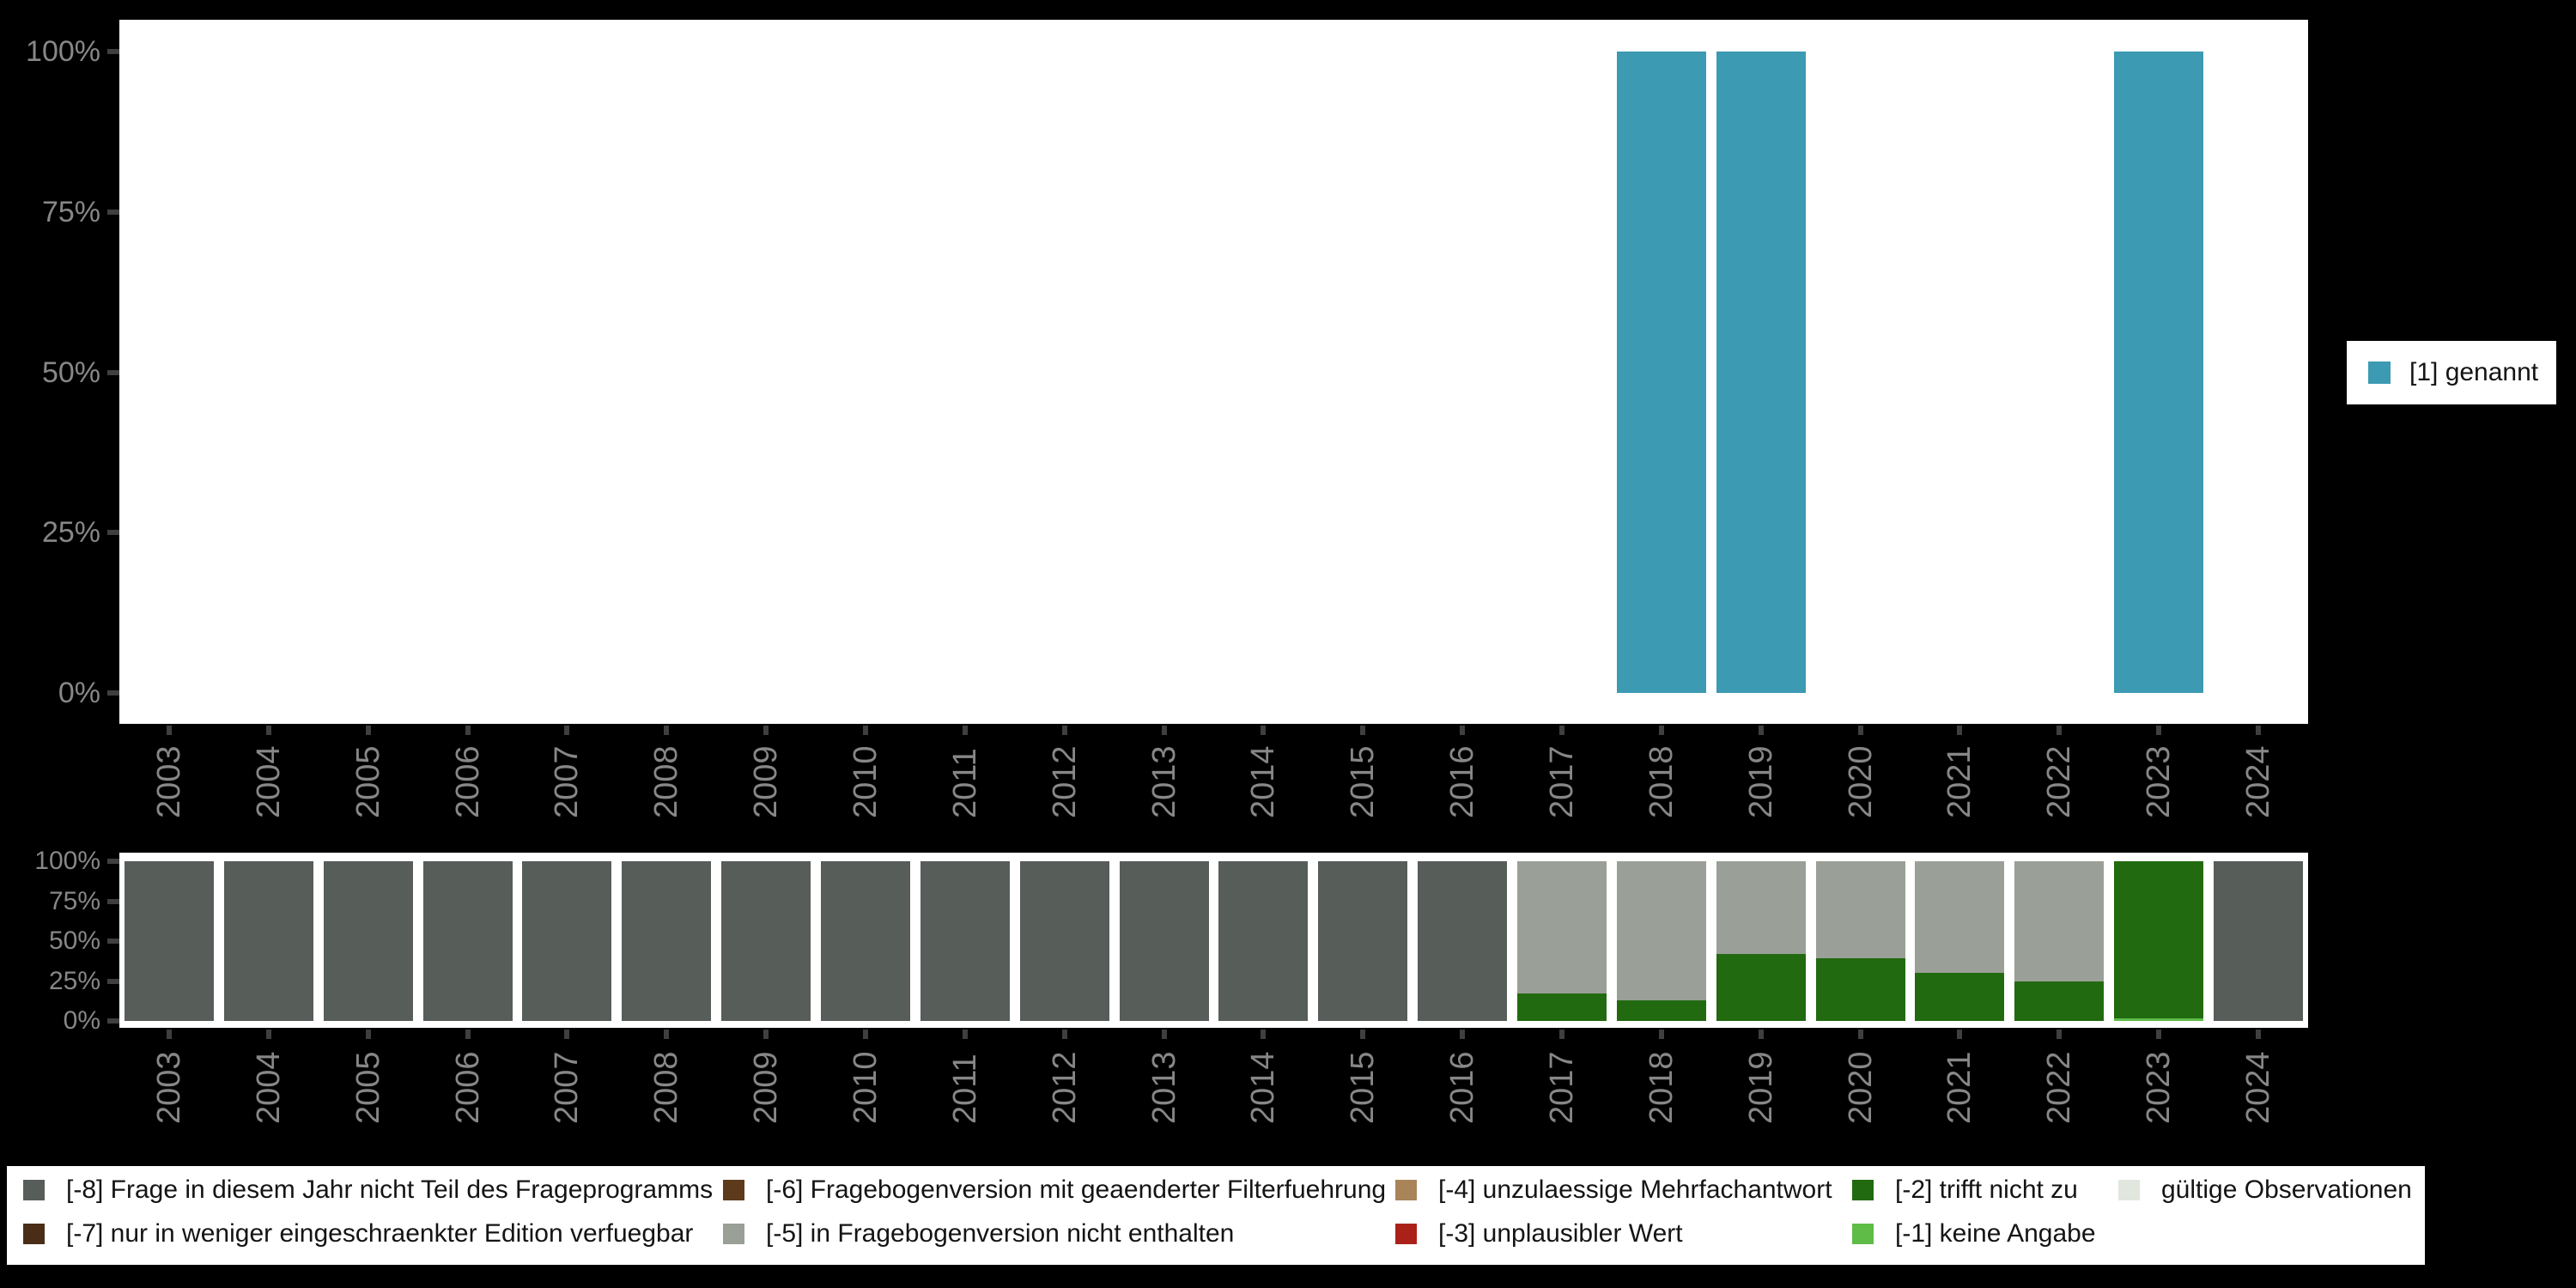 This screenshot has width=2576, height=1288. Describe the element at coordinates (2060, 1087) in the screenshot. I see `x-axis-label: 2022` at that location.